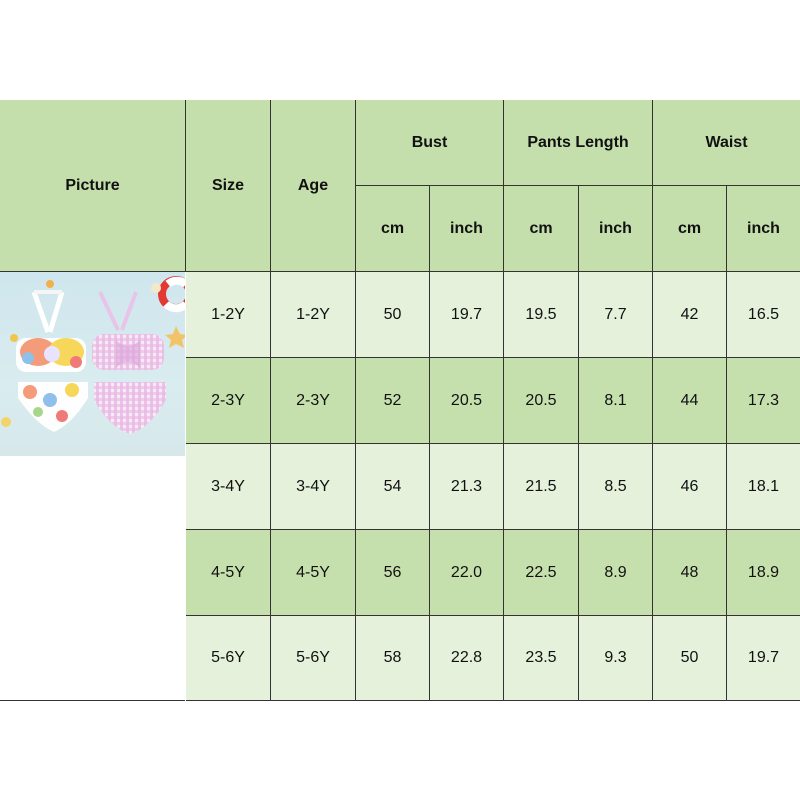 The width and height of the screenshot is (800, 800). Describe the element at coordinates (467, 401) in the screenshot. I see `cell-bust-in: 20.5` at that location.